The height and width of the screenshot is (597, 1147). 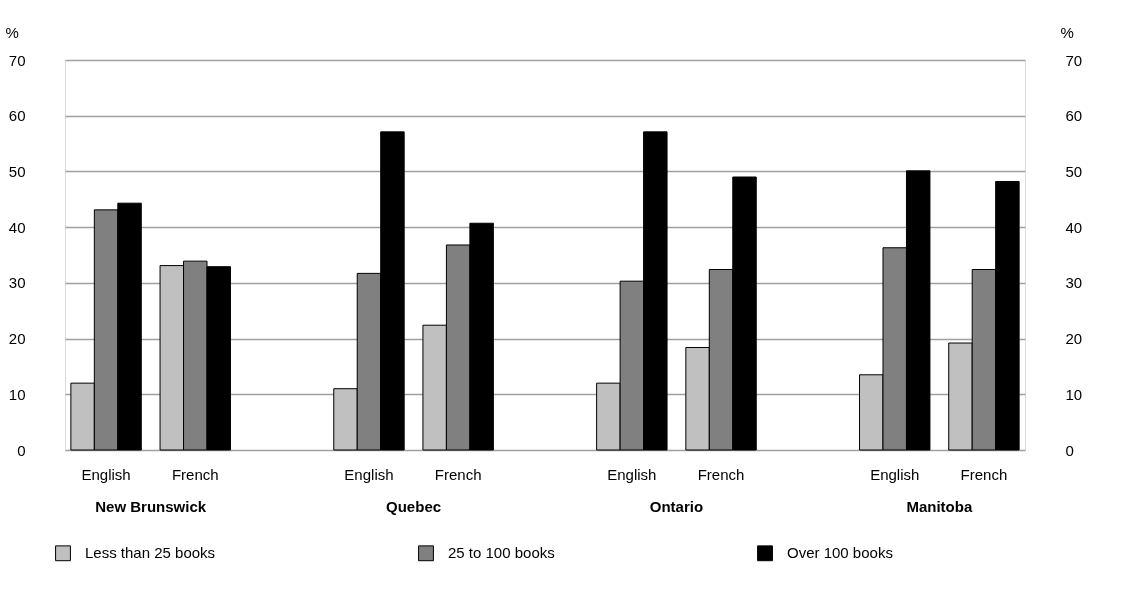 What do you see at coordinates (17, 339) in the screenshot?
I see `y-tick-label: 20` at bounding box center [17, 339].